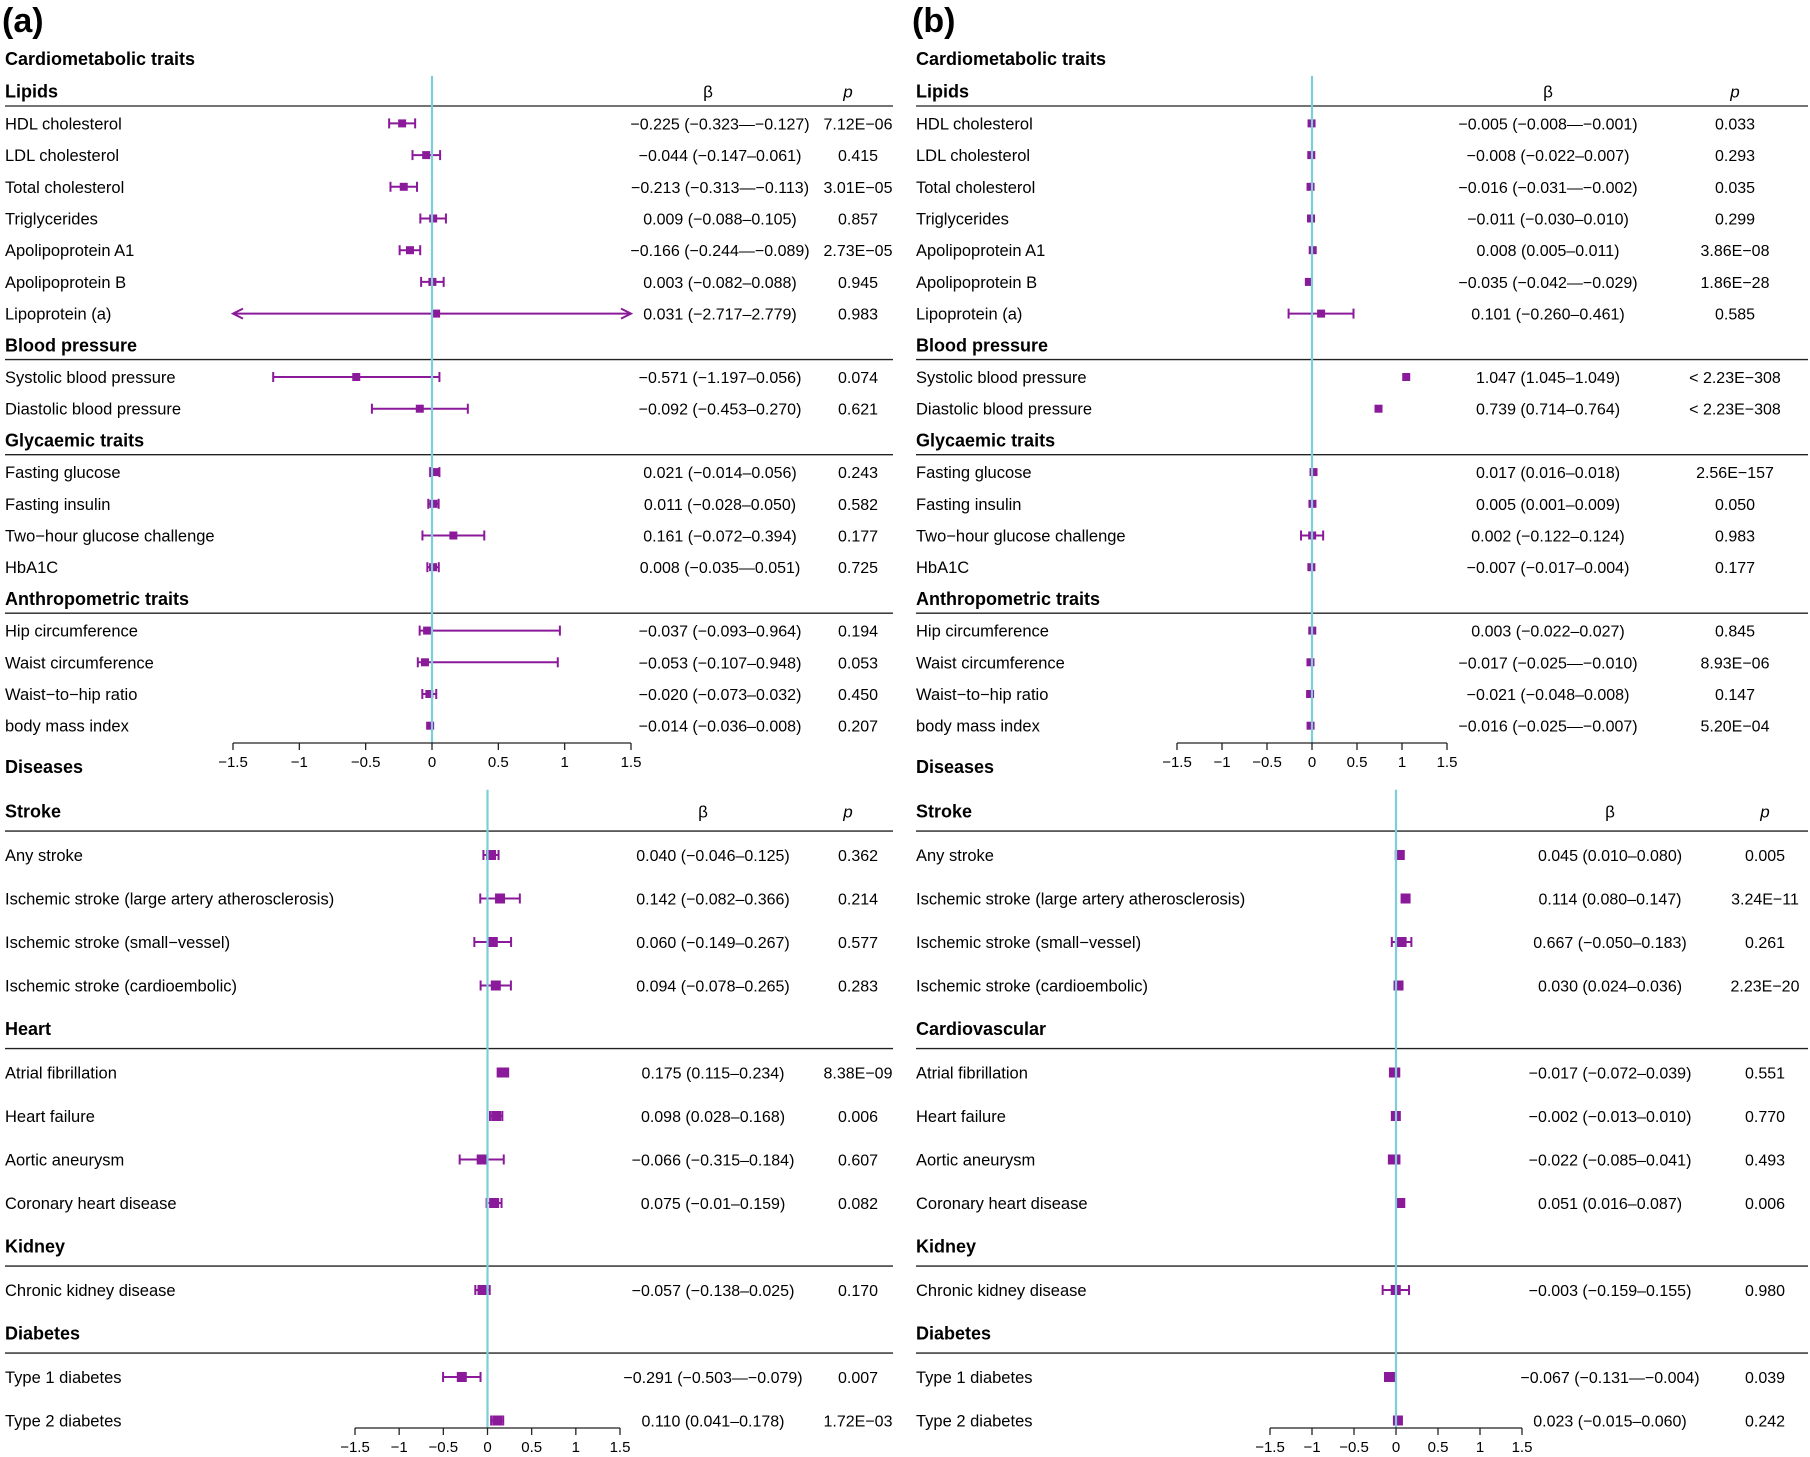 Image resolution: width=1810 pixels, height=1457 pixels. What do you see at coordinates (1032, 987) in the screenshot?
I see `row-label: Ischemic stroke (cardioembolic)` at bounding box center [1032, 987].